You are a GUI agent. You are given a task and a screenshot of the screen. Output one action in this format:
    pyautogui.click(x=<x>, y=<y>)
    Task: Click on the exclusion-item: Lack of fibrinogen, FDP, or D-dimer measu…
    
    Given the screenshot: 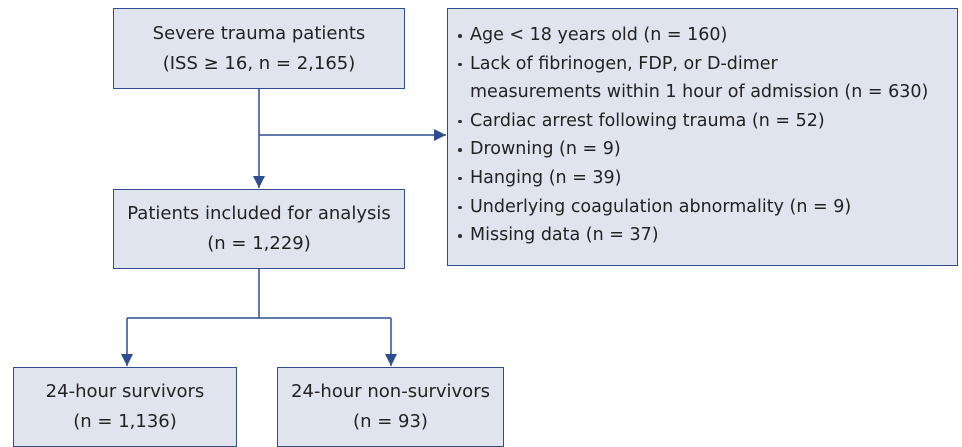 What is the action you would take?
    pyautogui.click(x=706, y=78)
    